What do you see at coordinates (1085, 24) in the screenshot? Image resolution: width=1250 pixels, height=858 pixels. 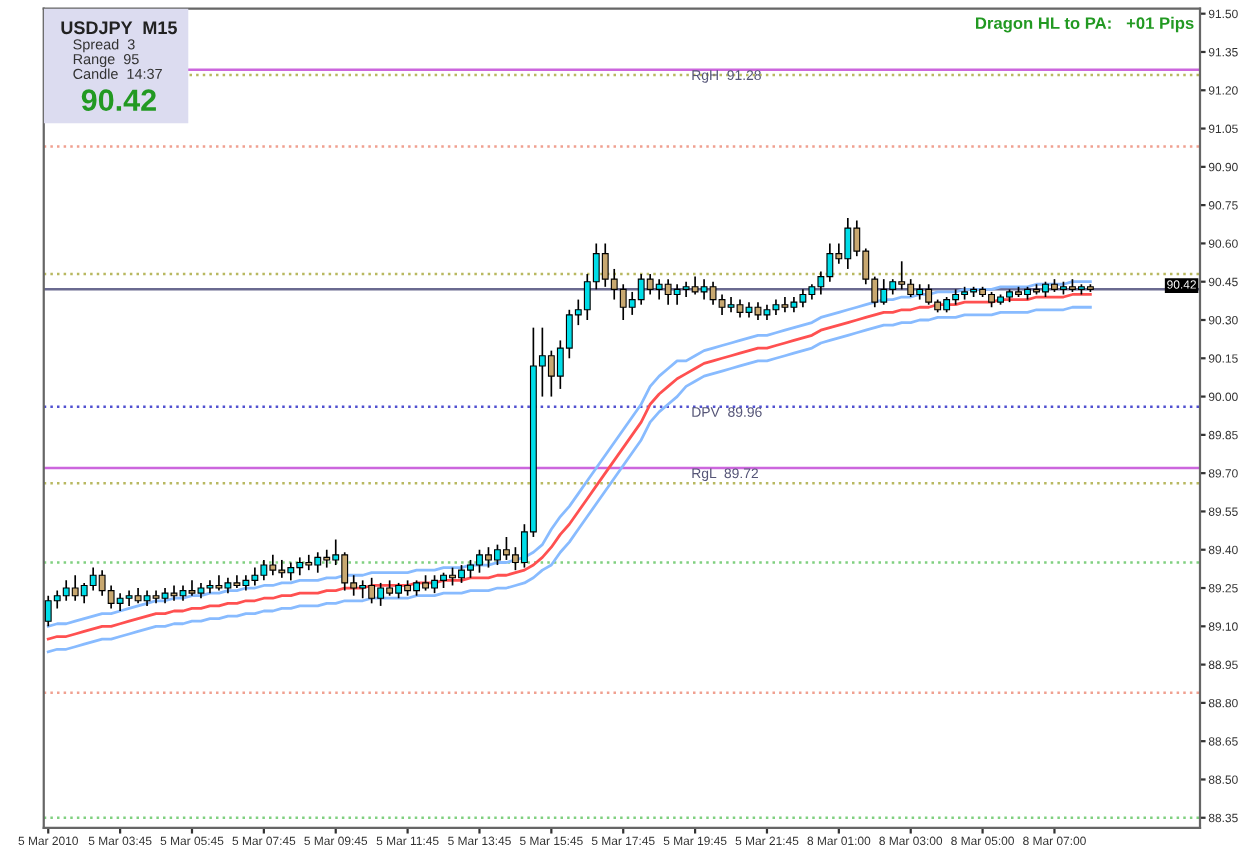 I see `annotation: Dragon HL to PA: +01 Pips` at bounding box center [1085, 24].